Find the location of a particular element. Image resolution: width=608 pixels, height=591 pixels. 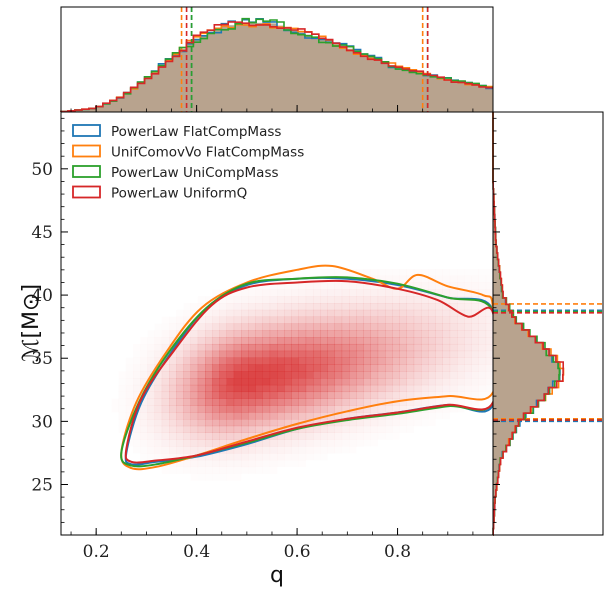

y-tick-label: 30 is located at coordinates (42, 422).